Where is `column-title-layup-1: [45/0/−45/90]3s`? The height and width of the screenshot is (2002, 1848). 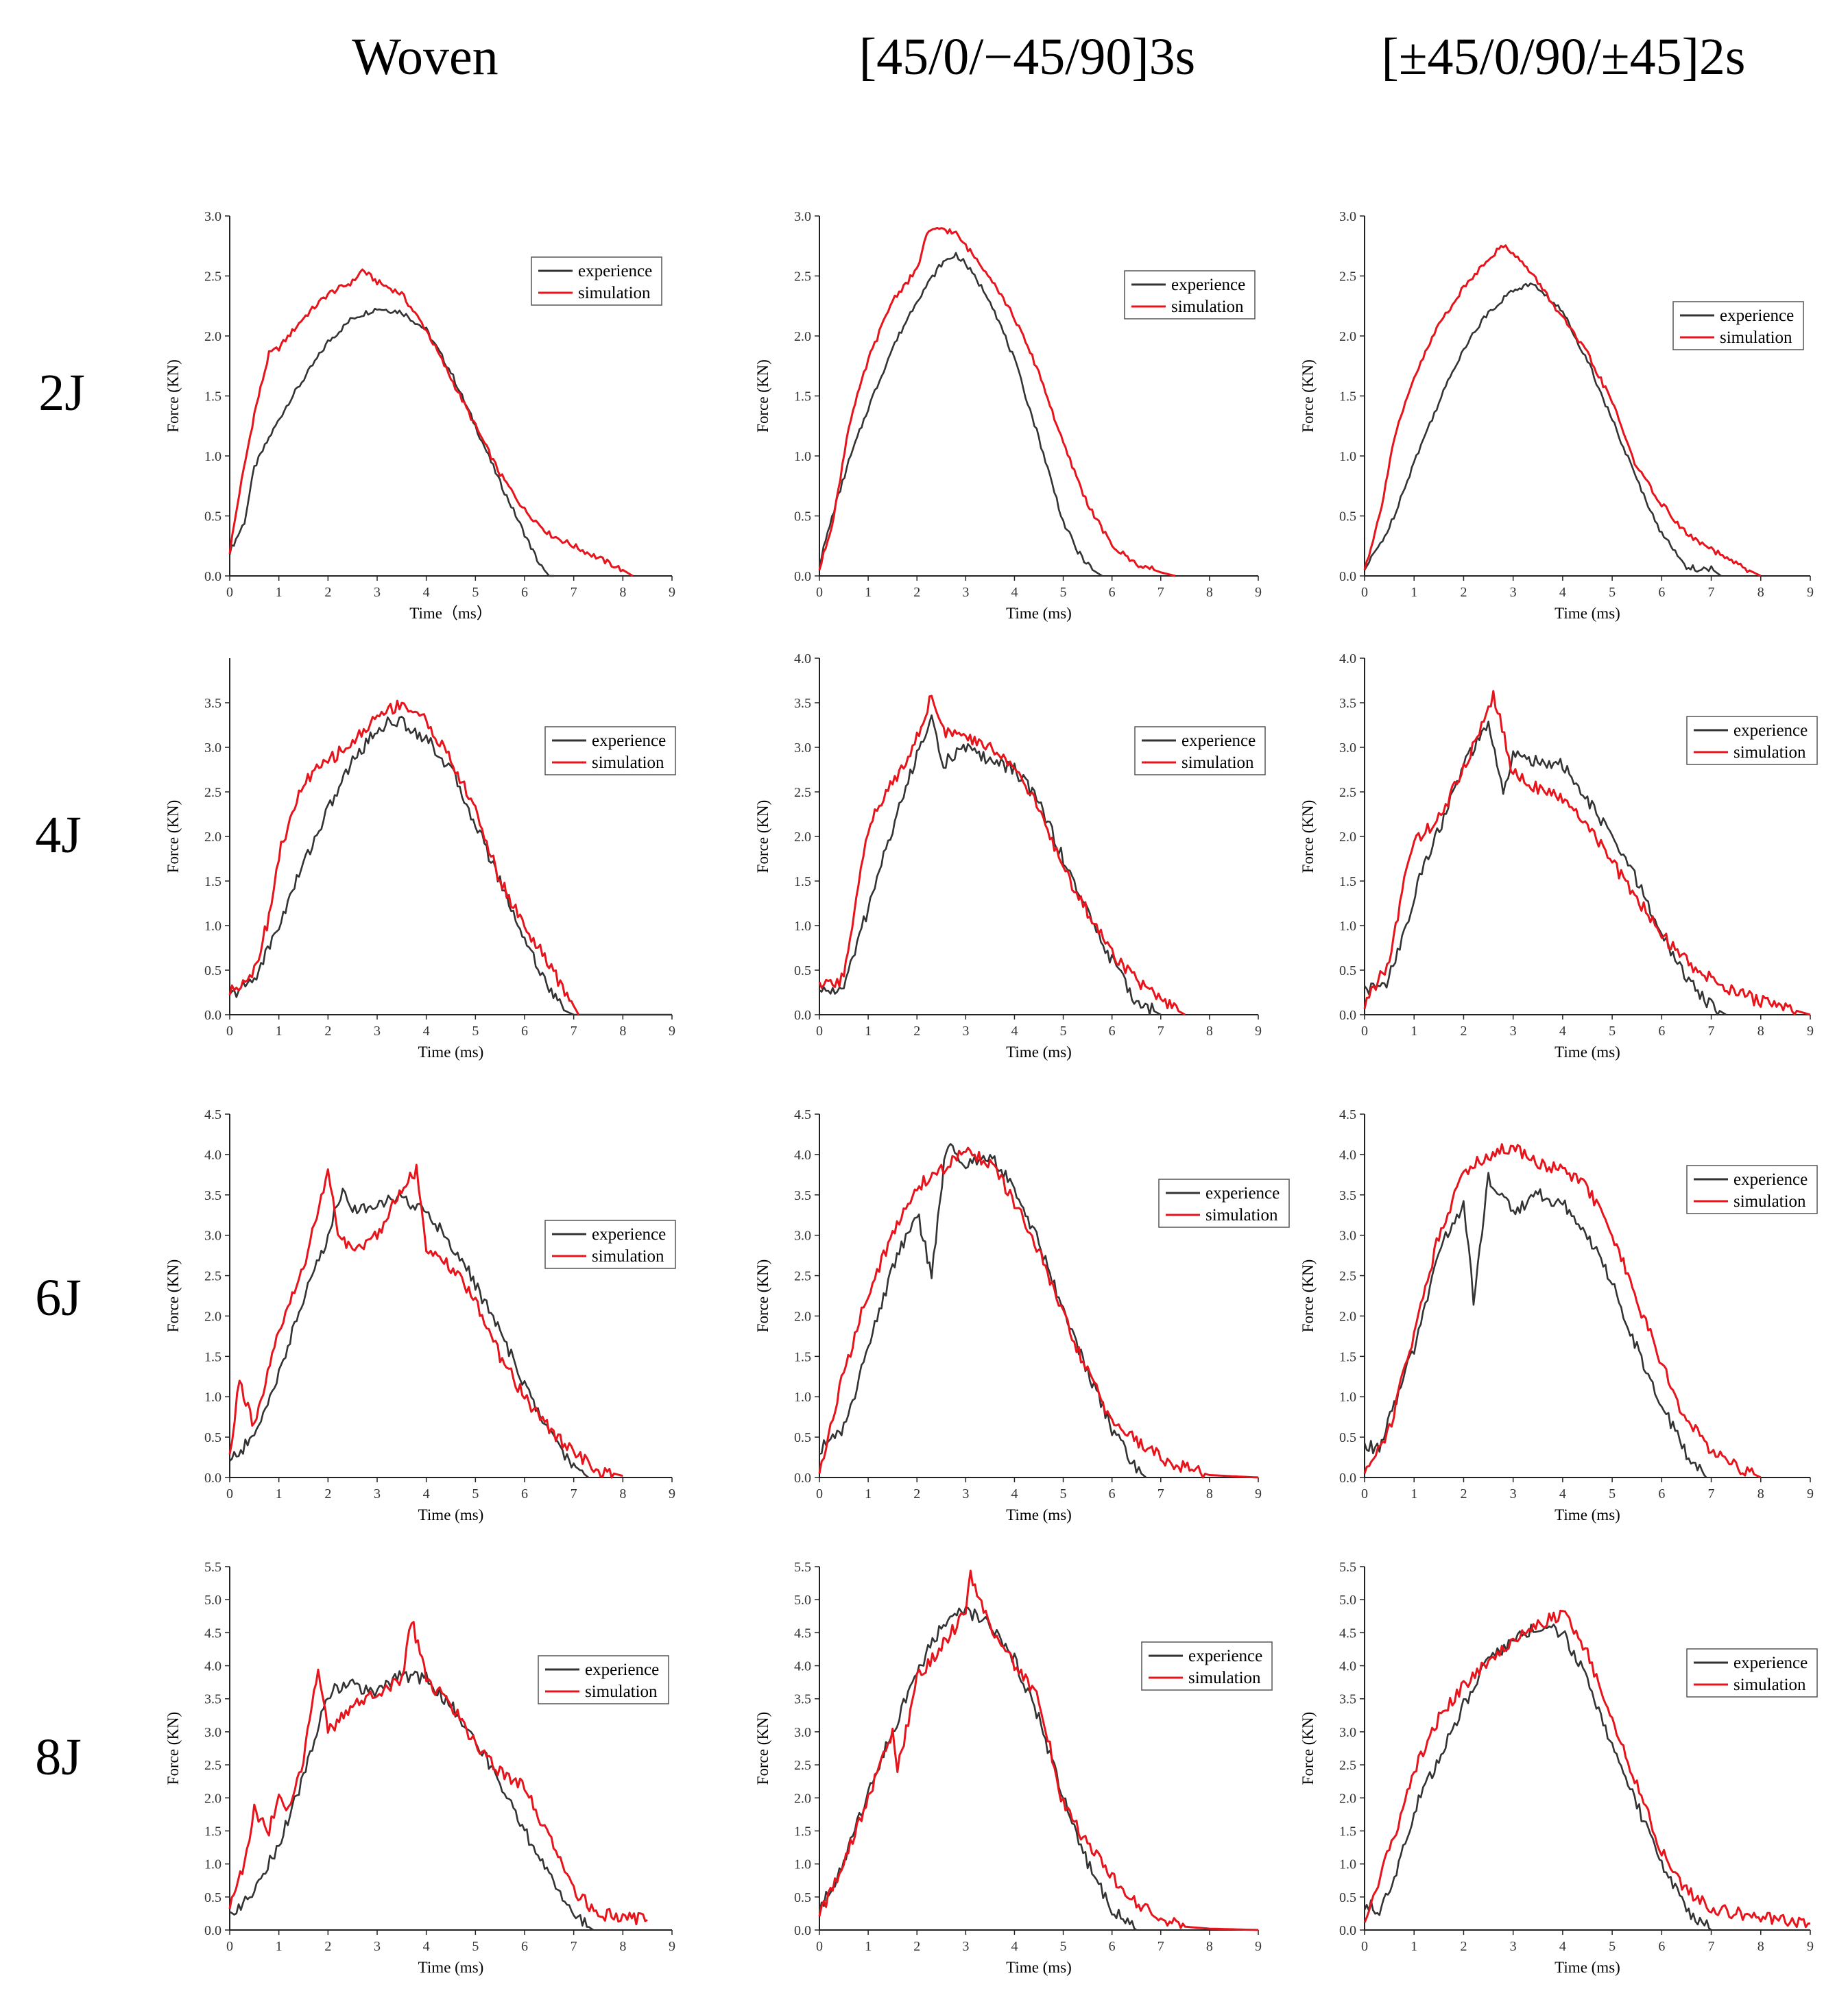 column-title-layup-1: [45/0/−45/90]3s is located at coordinates (1027, 57).